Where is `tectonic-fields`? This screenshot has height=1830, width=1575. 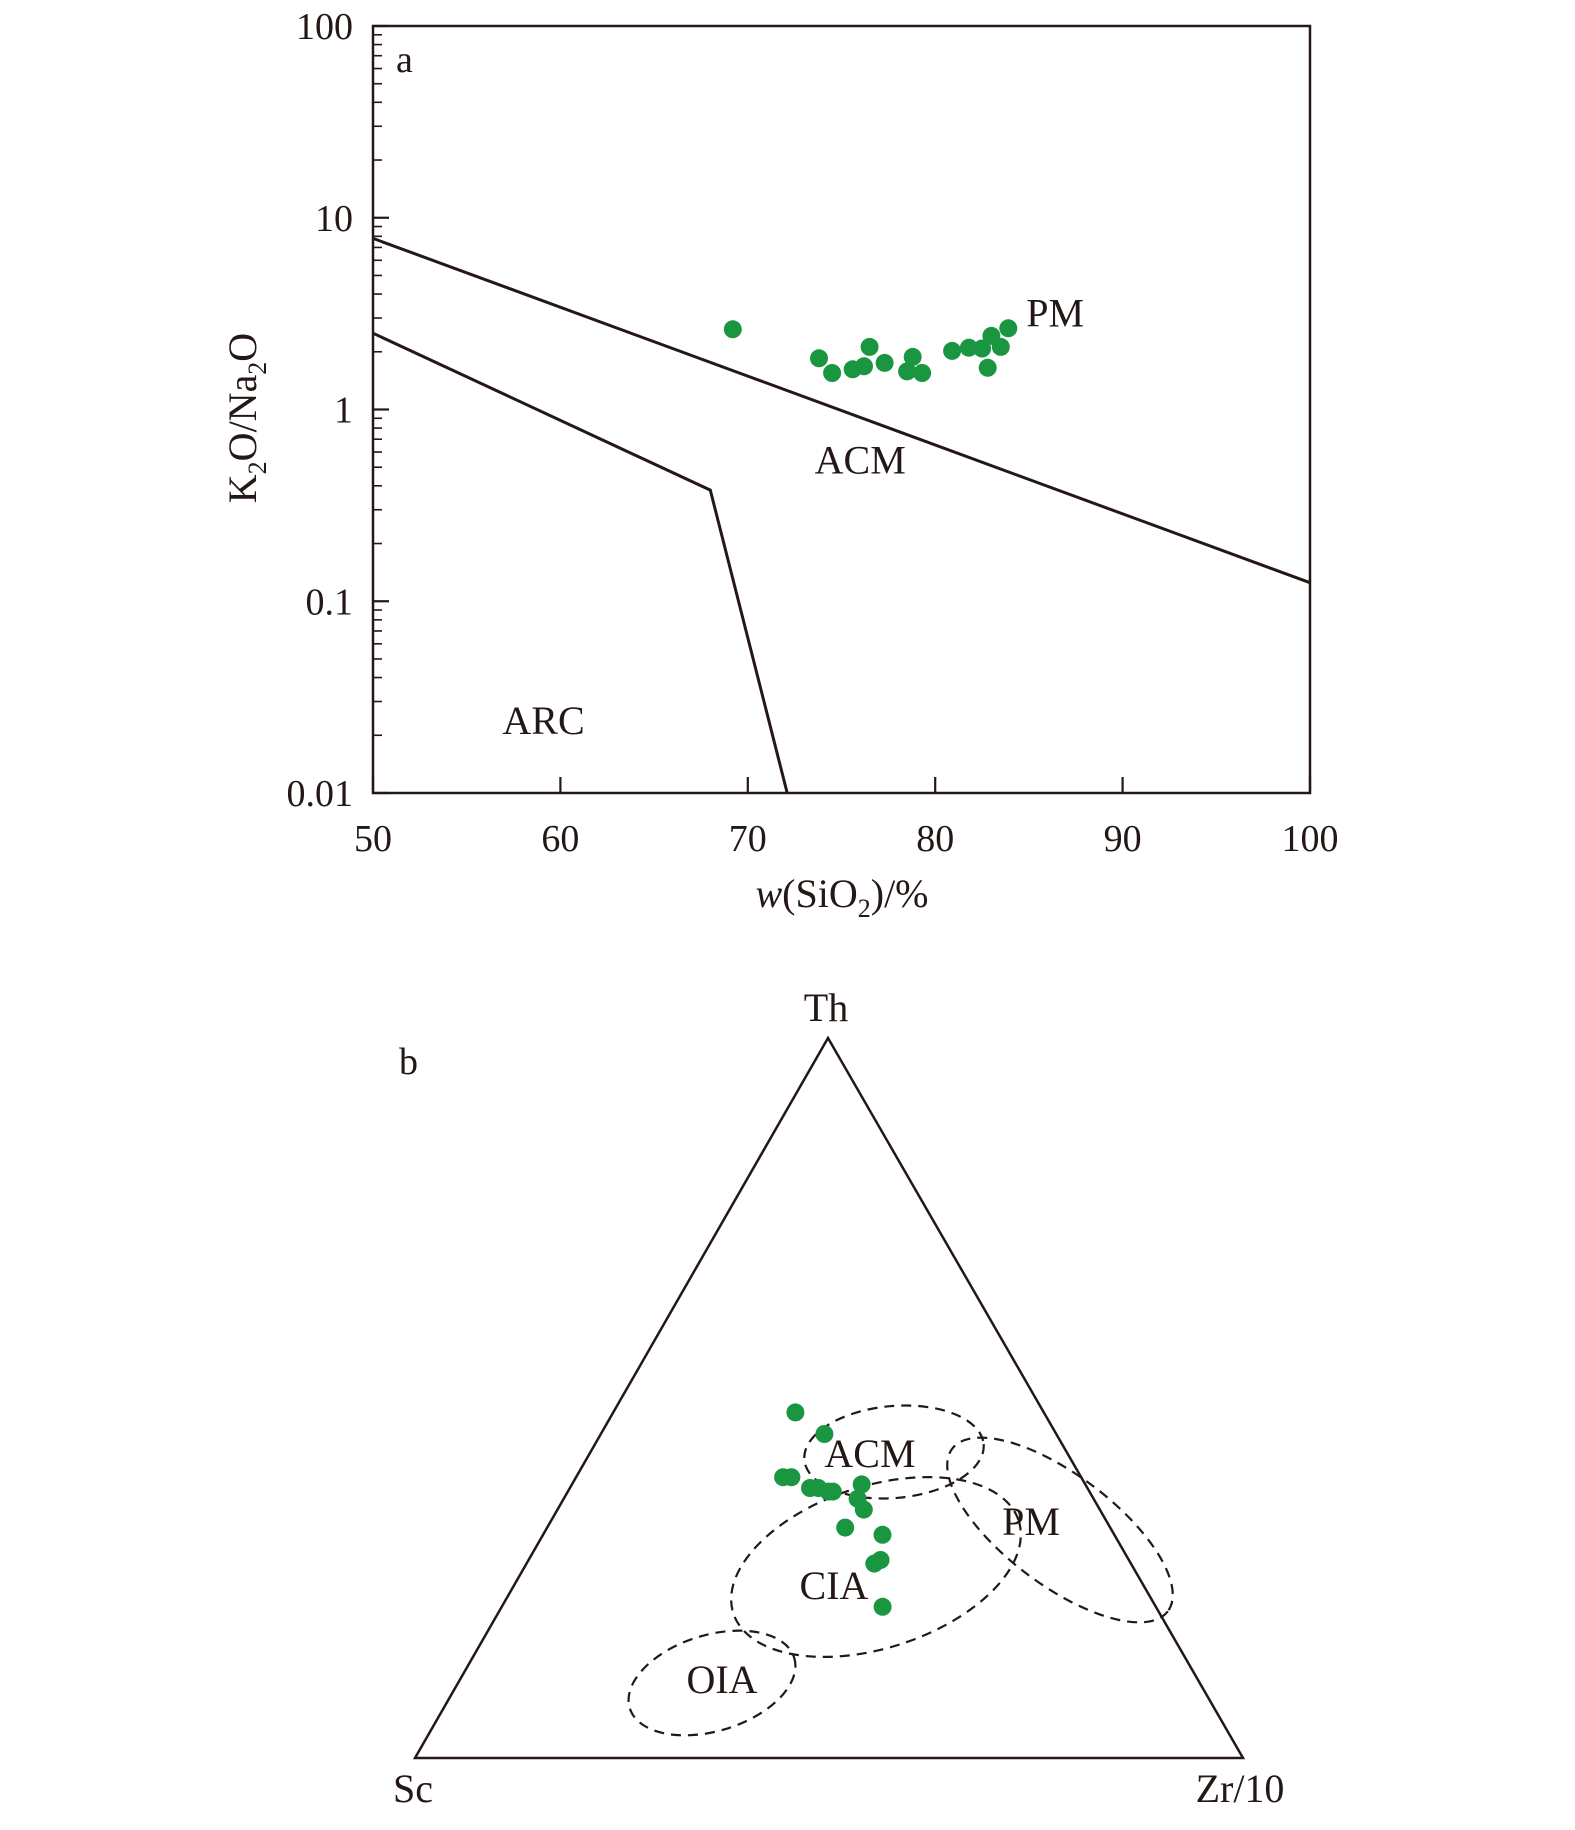
tectonic-fields is located at coordinates (900, 1570).